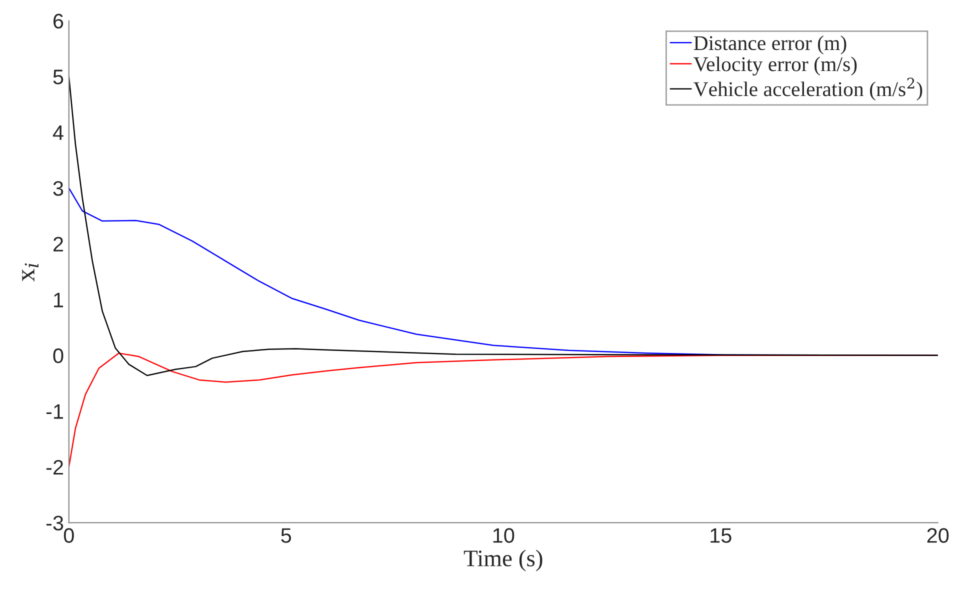 Image resolution: width=957 pixels, height=594 pixels. I want to click on x-tick-label: 10, so click(503, 535).